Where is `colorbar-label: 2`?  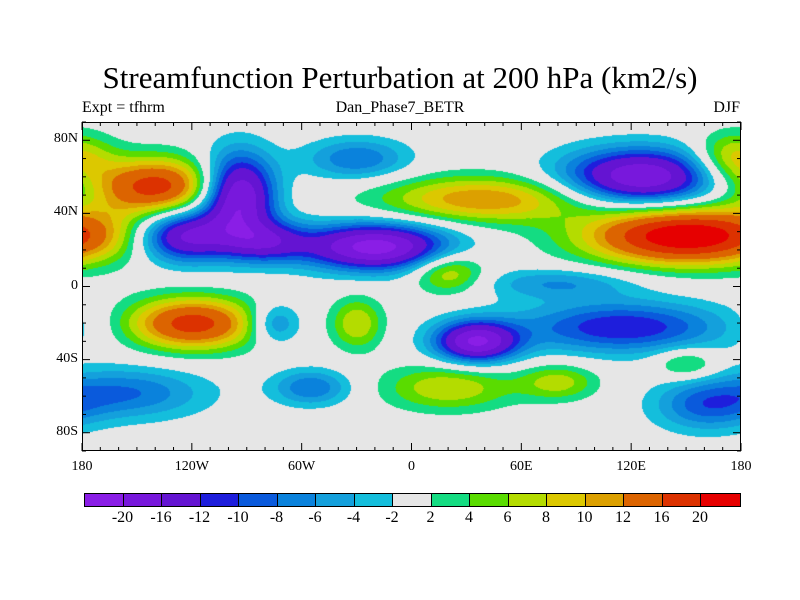
colorbar-label: 2 is located at coordinates (430, 517).